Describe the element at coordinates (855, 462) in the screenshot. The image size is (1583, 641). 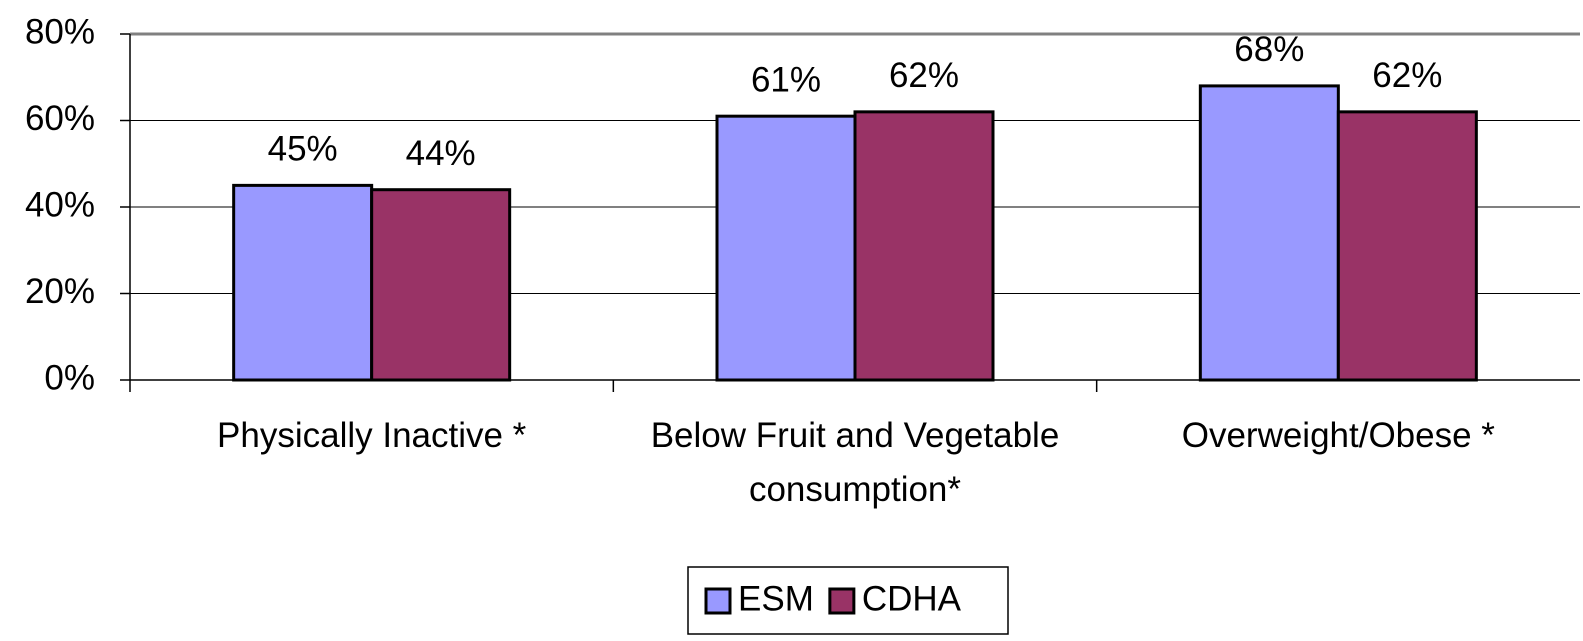
I see `x-tick-label: Below Fruit and Vegetable consumption*` at that location.